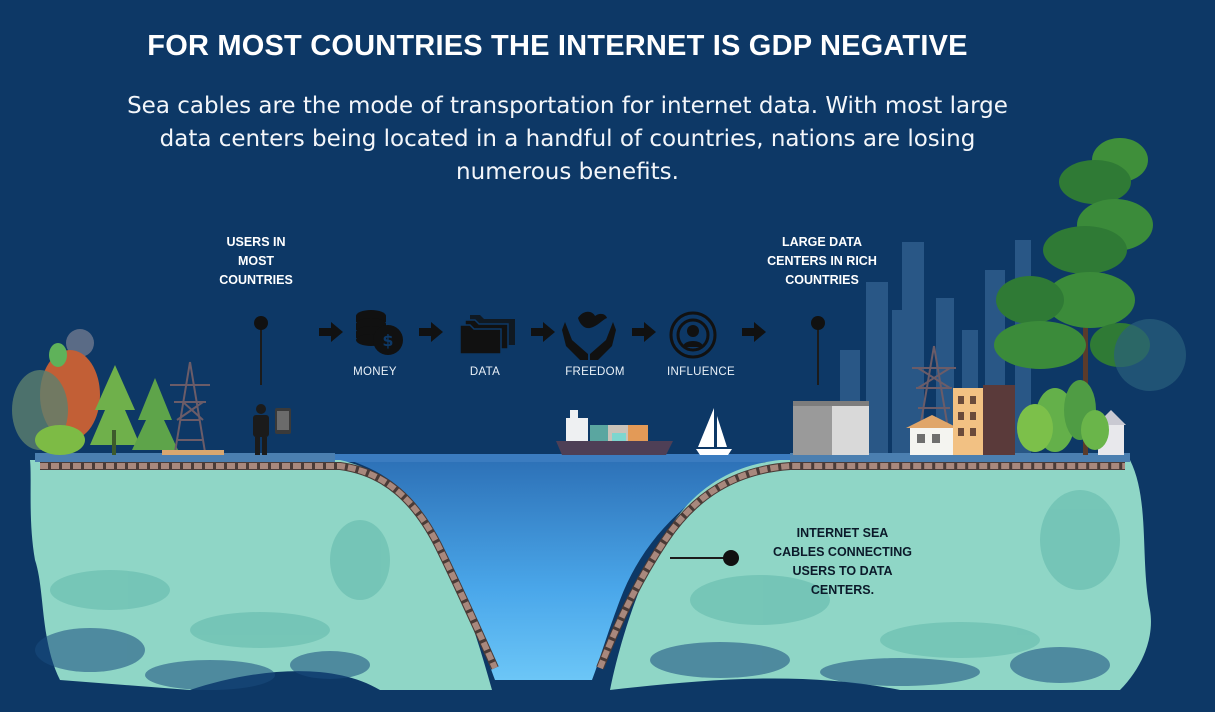 This screenshot has width=1215, height=712. Describe the element at coordinates (842, 533) in the screenshot. I see `callout-line: INTERNET SEA` at that location.